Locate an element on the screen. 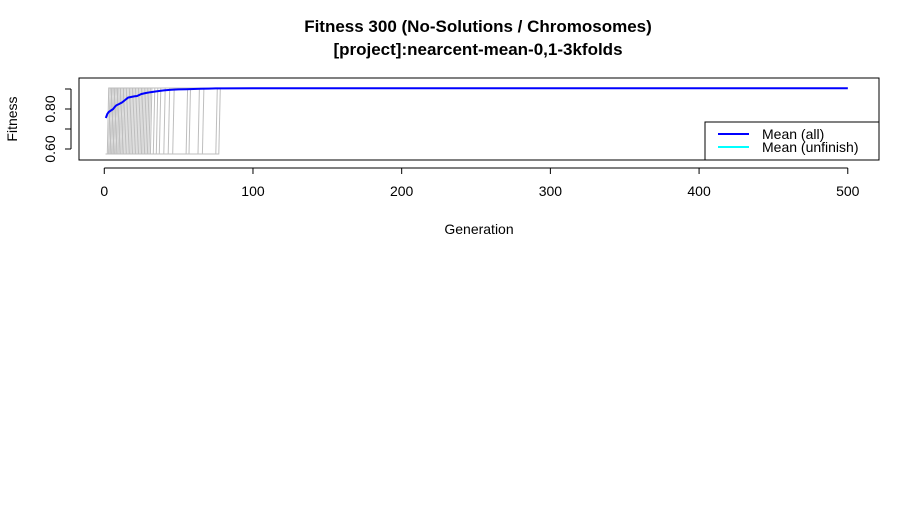 Image resolution: width=920 pixels, height=518 pixels. plot-frame is located at coordinates (479, 119).